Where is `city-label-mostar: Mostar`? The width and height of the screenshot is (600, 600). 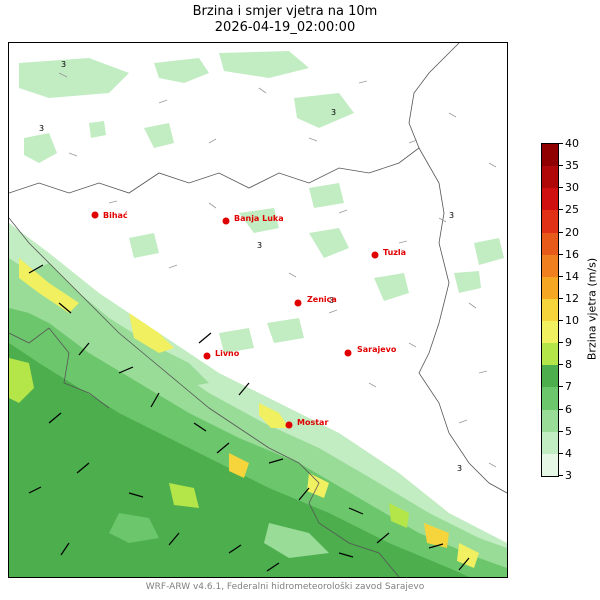 city-label-mostar: Mostar is located at coordinates (312, 422).